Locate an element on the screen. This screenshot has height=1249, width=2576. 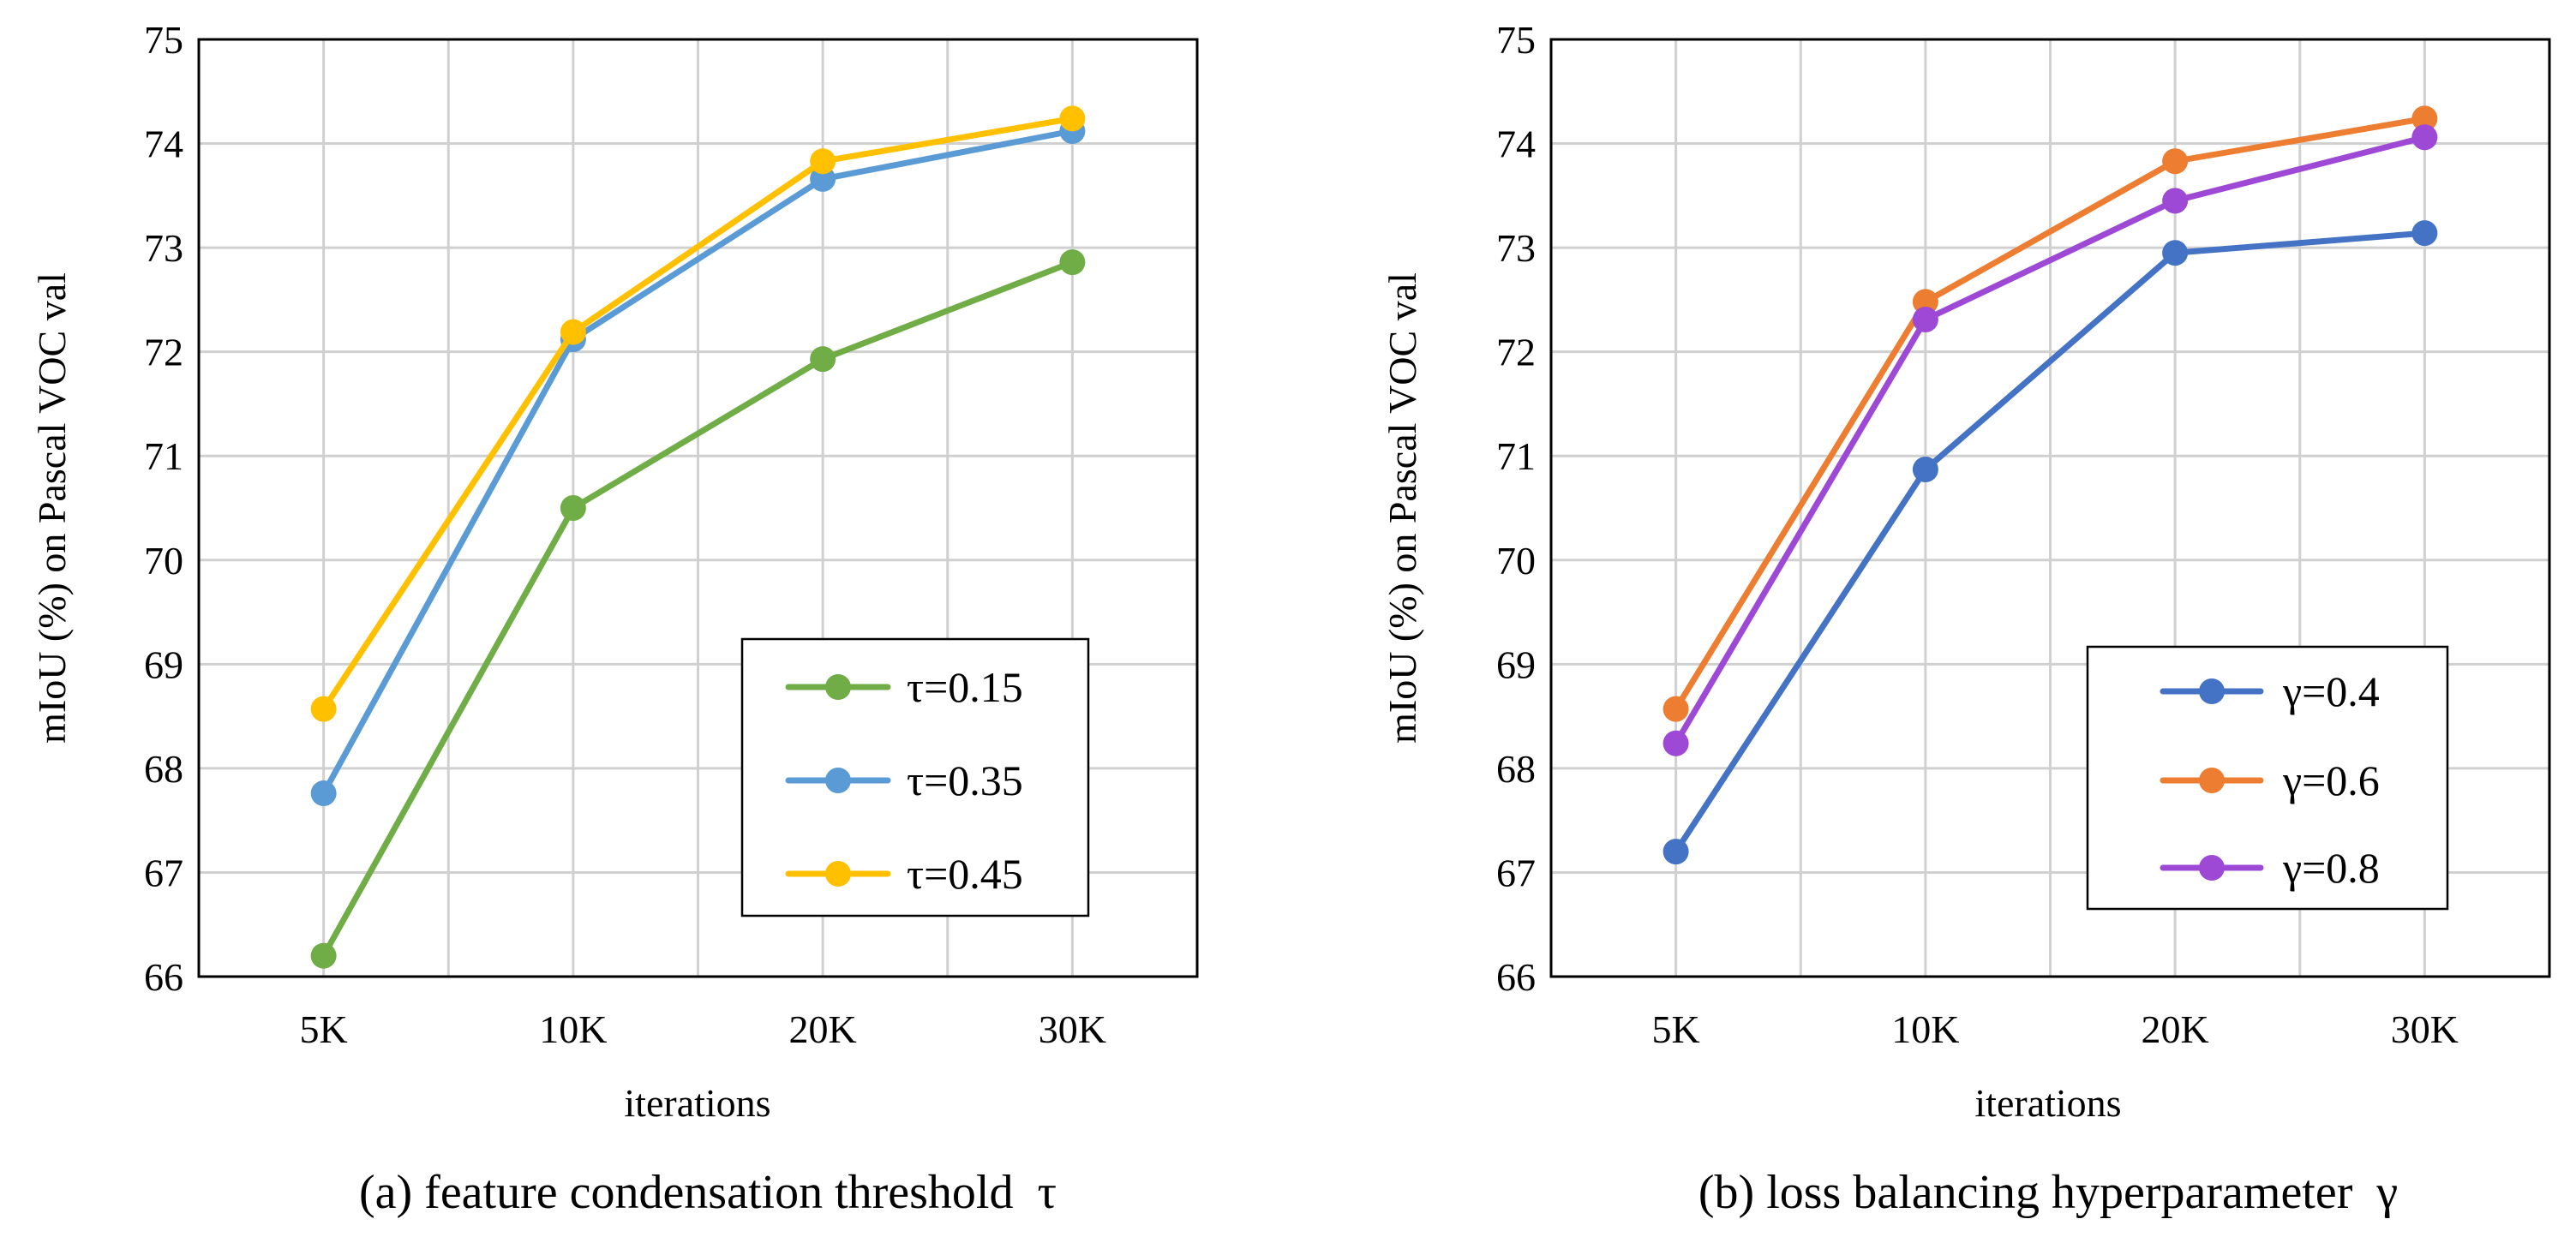
chart-a-legend-label: τ=0.35 is located at coordinates (965, 780).